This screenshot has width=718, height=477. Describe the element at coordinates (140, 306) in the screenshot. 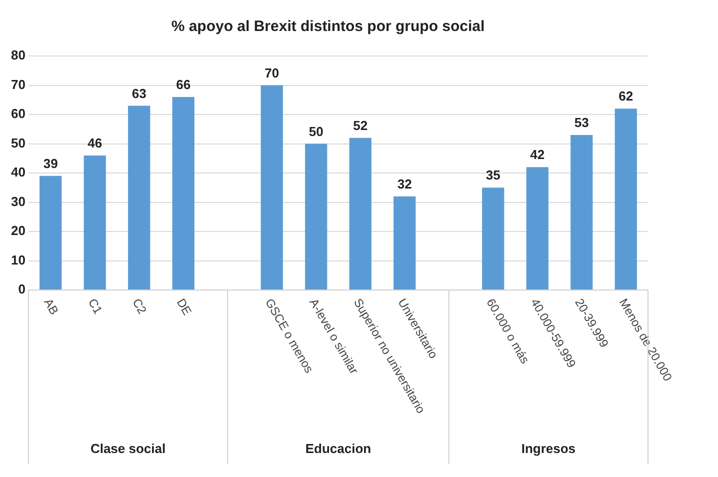

I see `x-tick-label: C2` at that location.